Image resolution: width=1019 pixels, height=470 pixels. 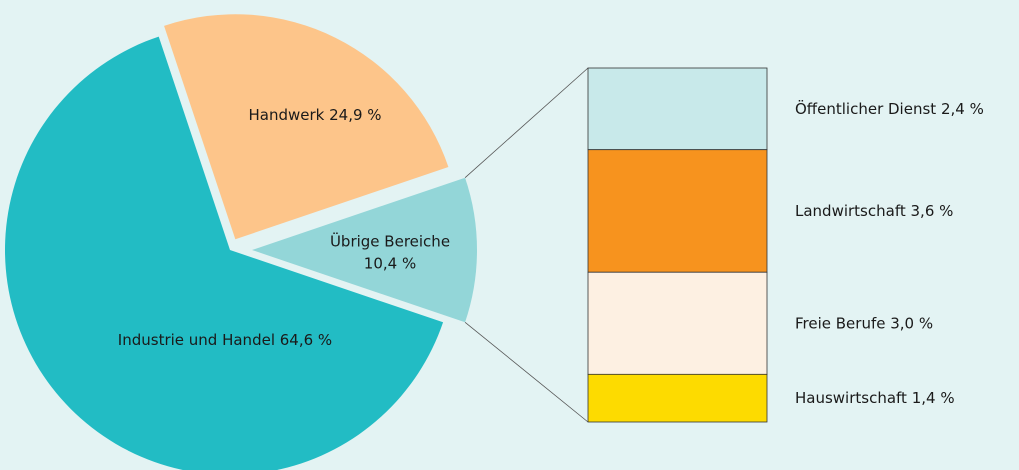 I want to click on slice-label: Handwerk 24,9 %, so click(x=314, y=115).